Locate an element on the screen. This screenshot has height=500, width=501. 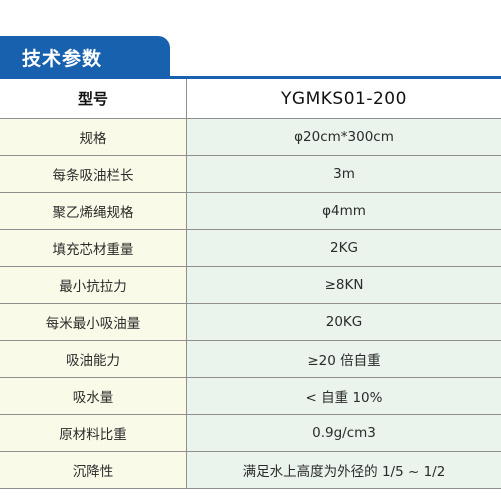
table-row: 聚乙烯绳规格 φ4mm is located at coordinates (250, 211).